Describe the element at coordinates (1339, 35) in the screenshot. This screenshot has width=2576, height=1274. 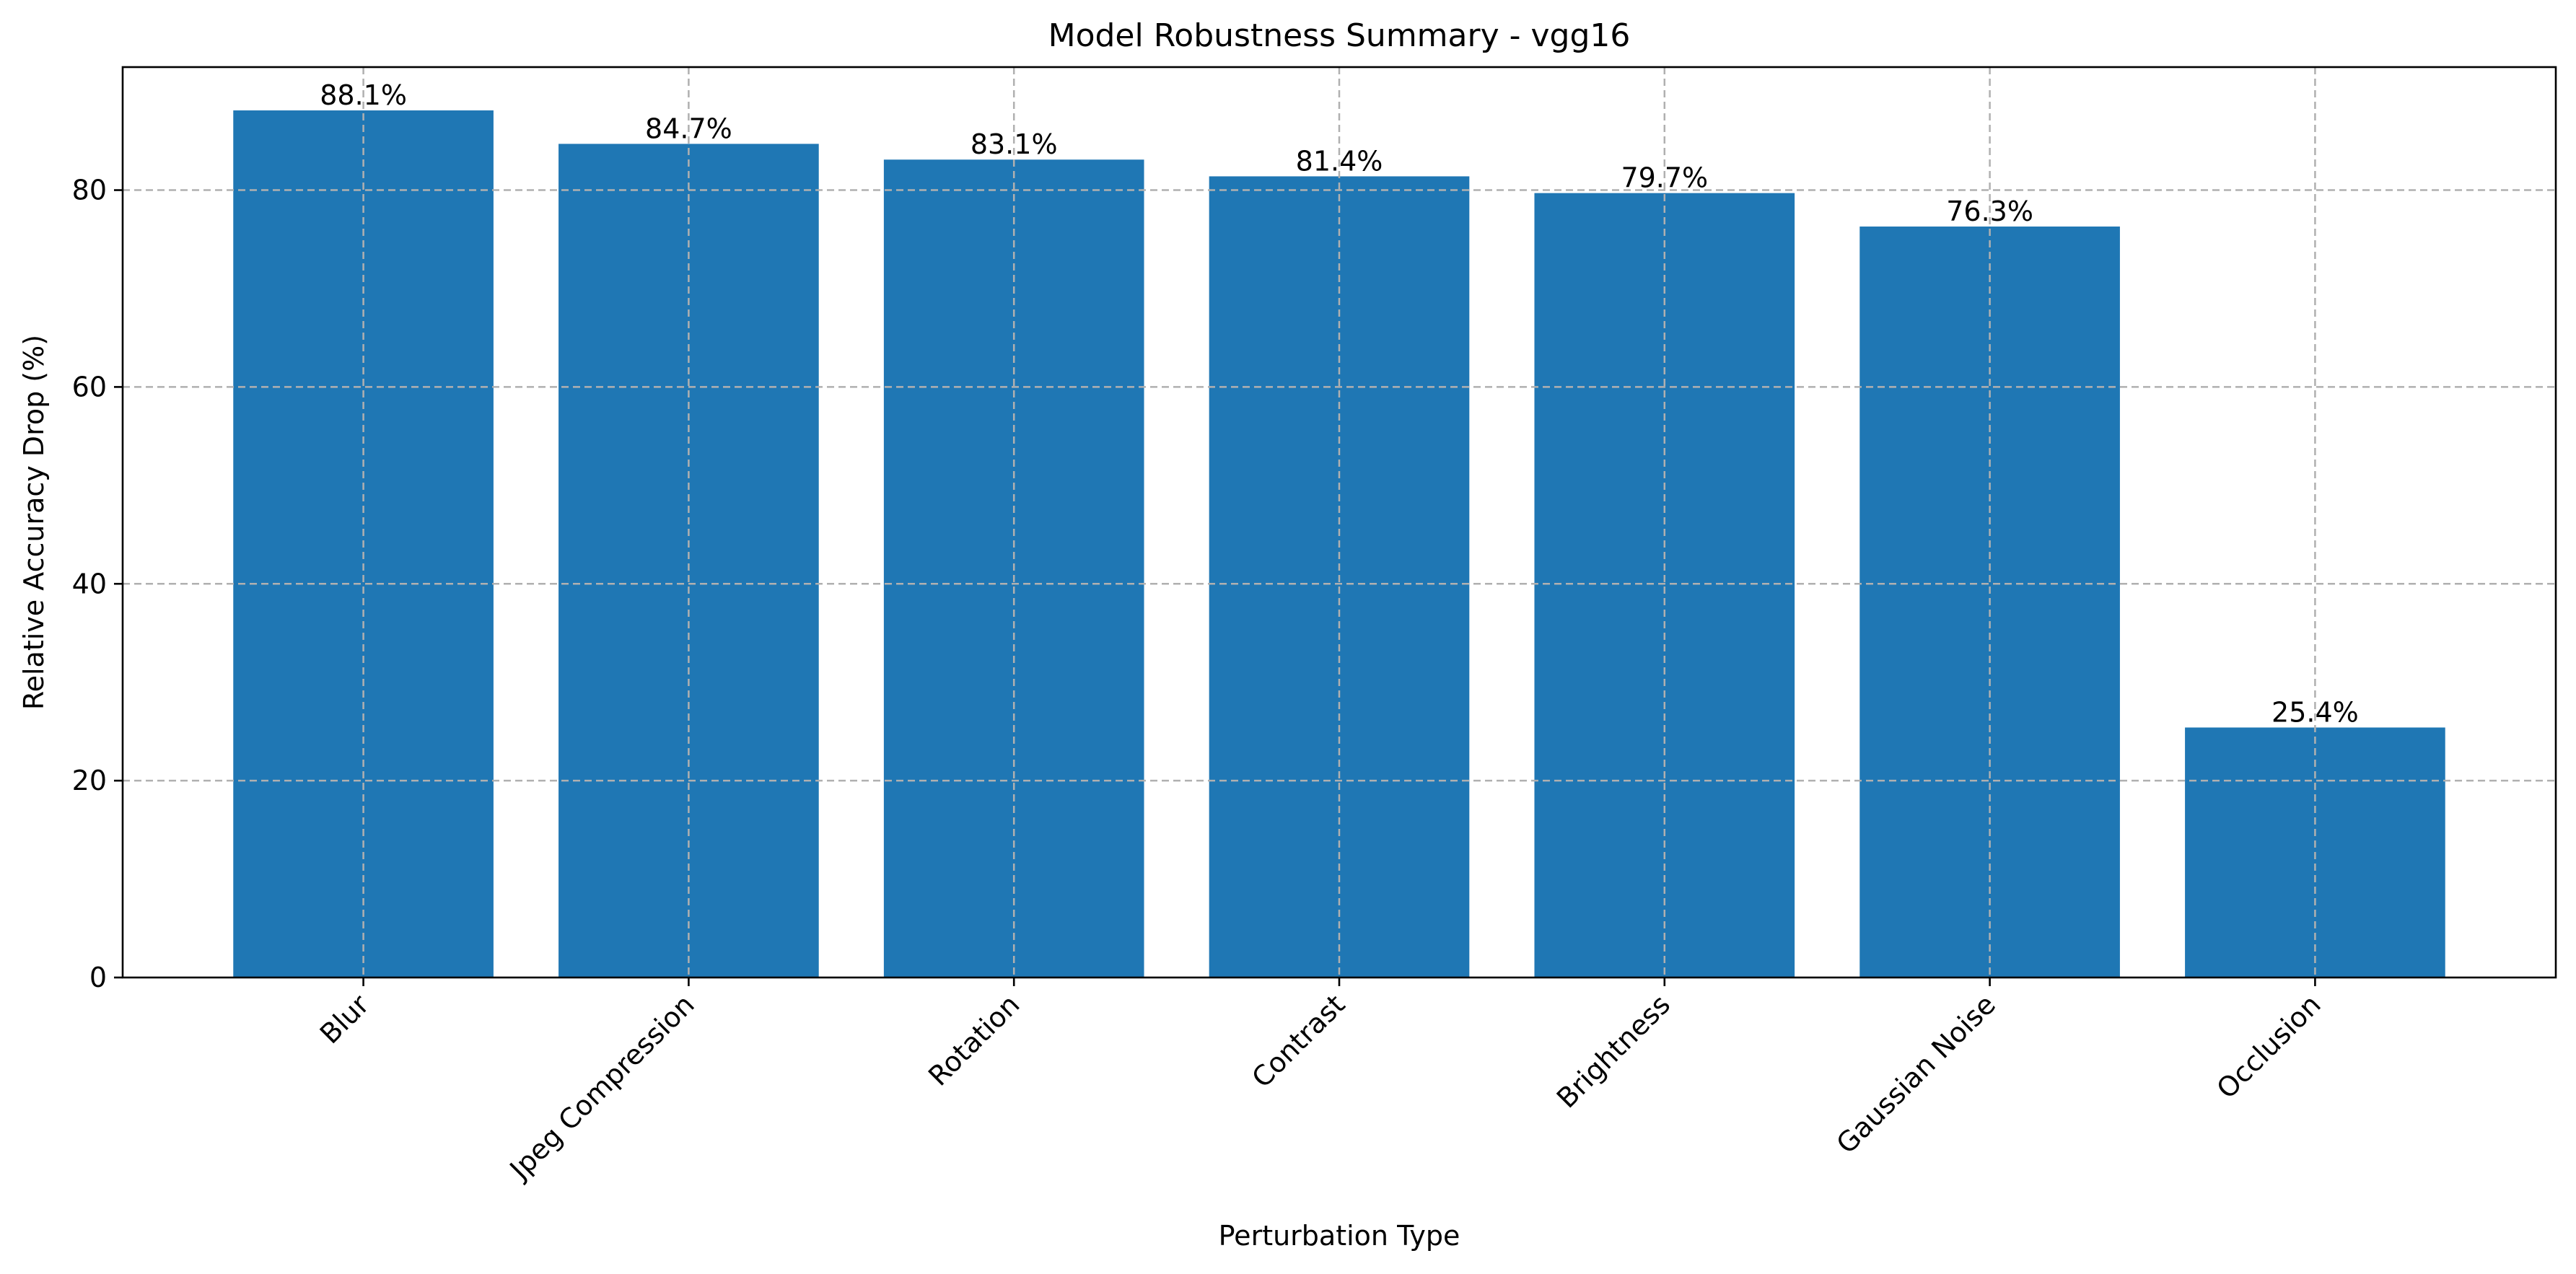
I see `chart-title: Model Robustness Summary - vgg16` at that location.